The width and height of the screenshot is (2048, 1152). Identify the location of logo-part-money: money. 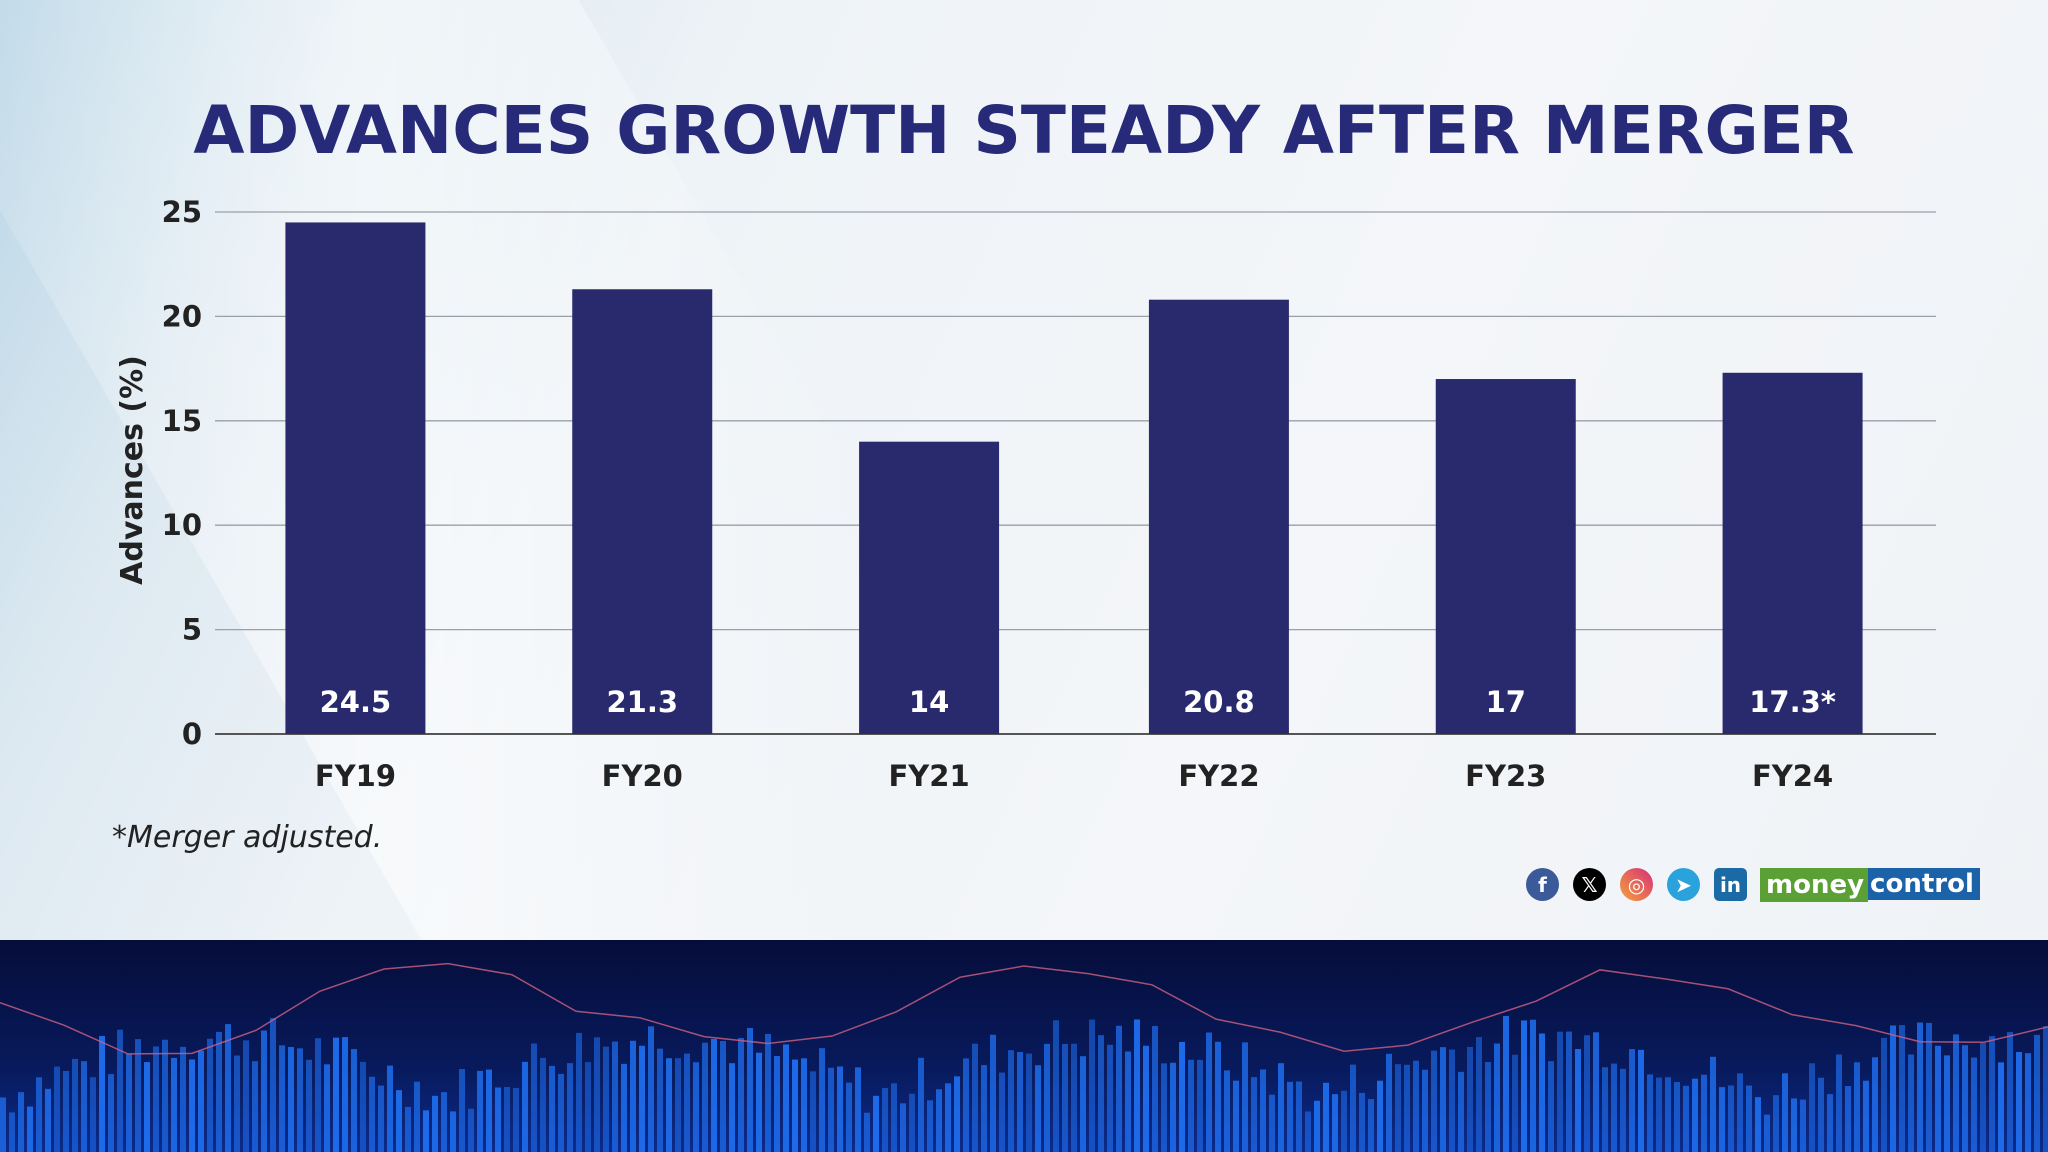
(1814, 885).